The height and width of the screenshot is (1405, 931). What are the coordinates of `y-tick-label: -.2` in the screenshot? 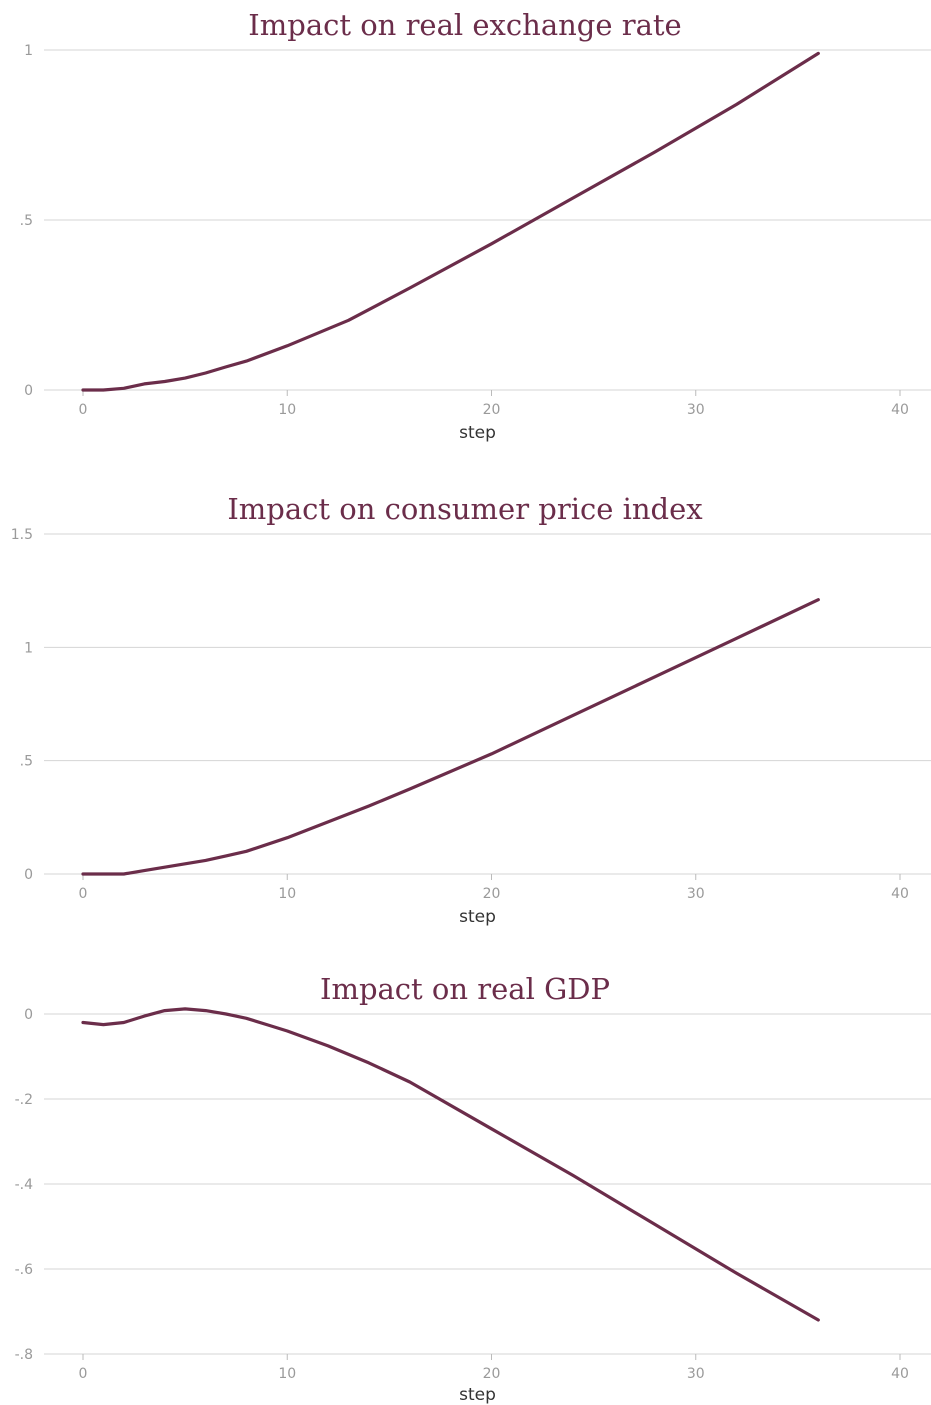 It's located at (24, 1100).